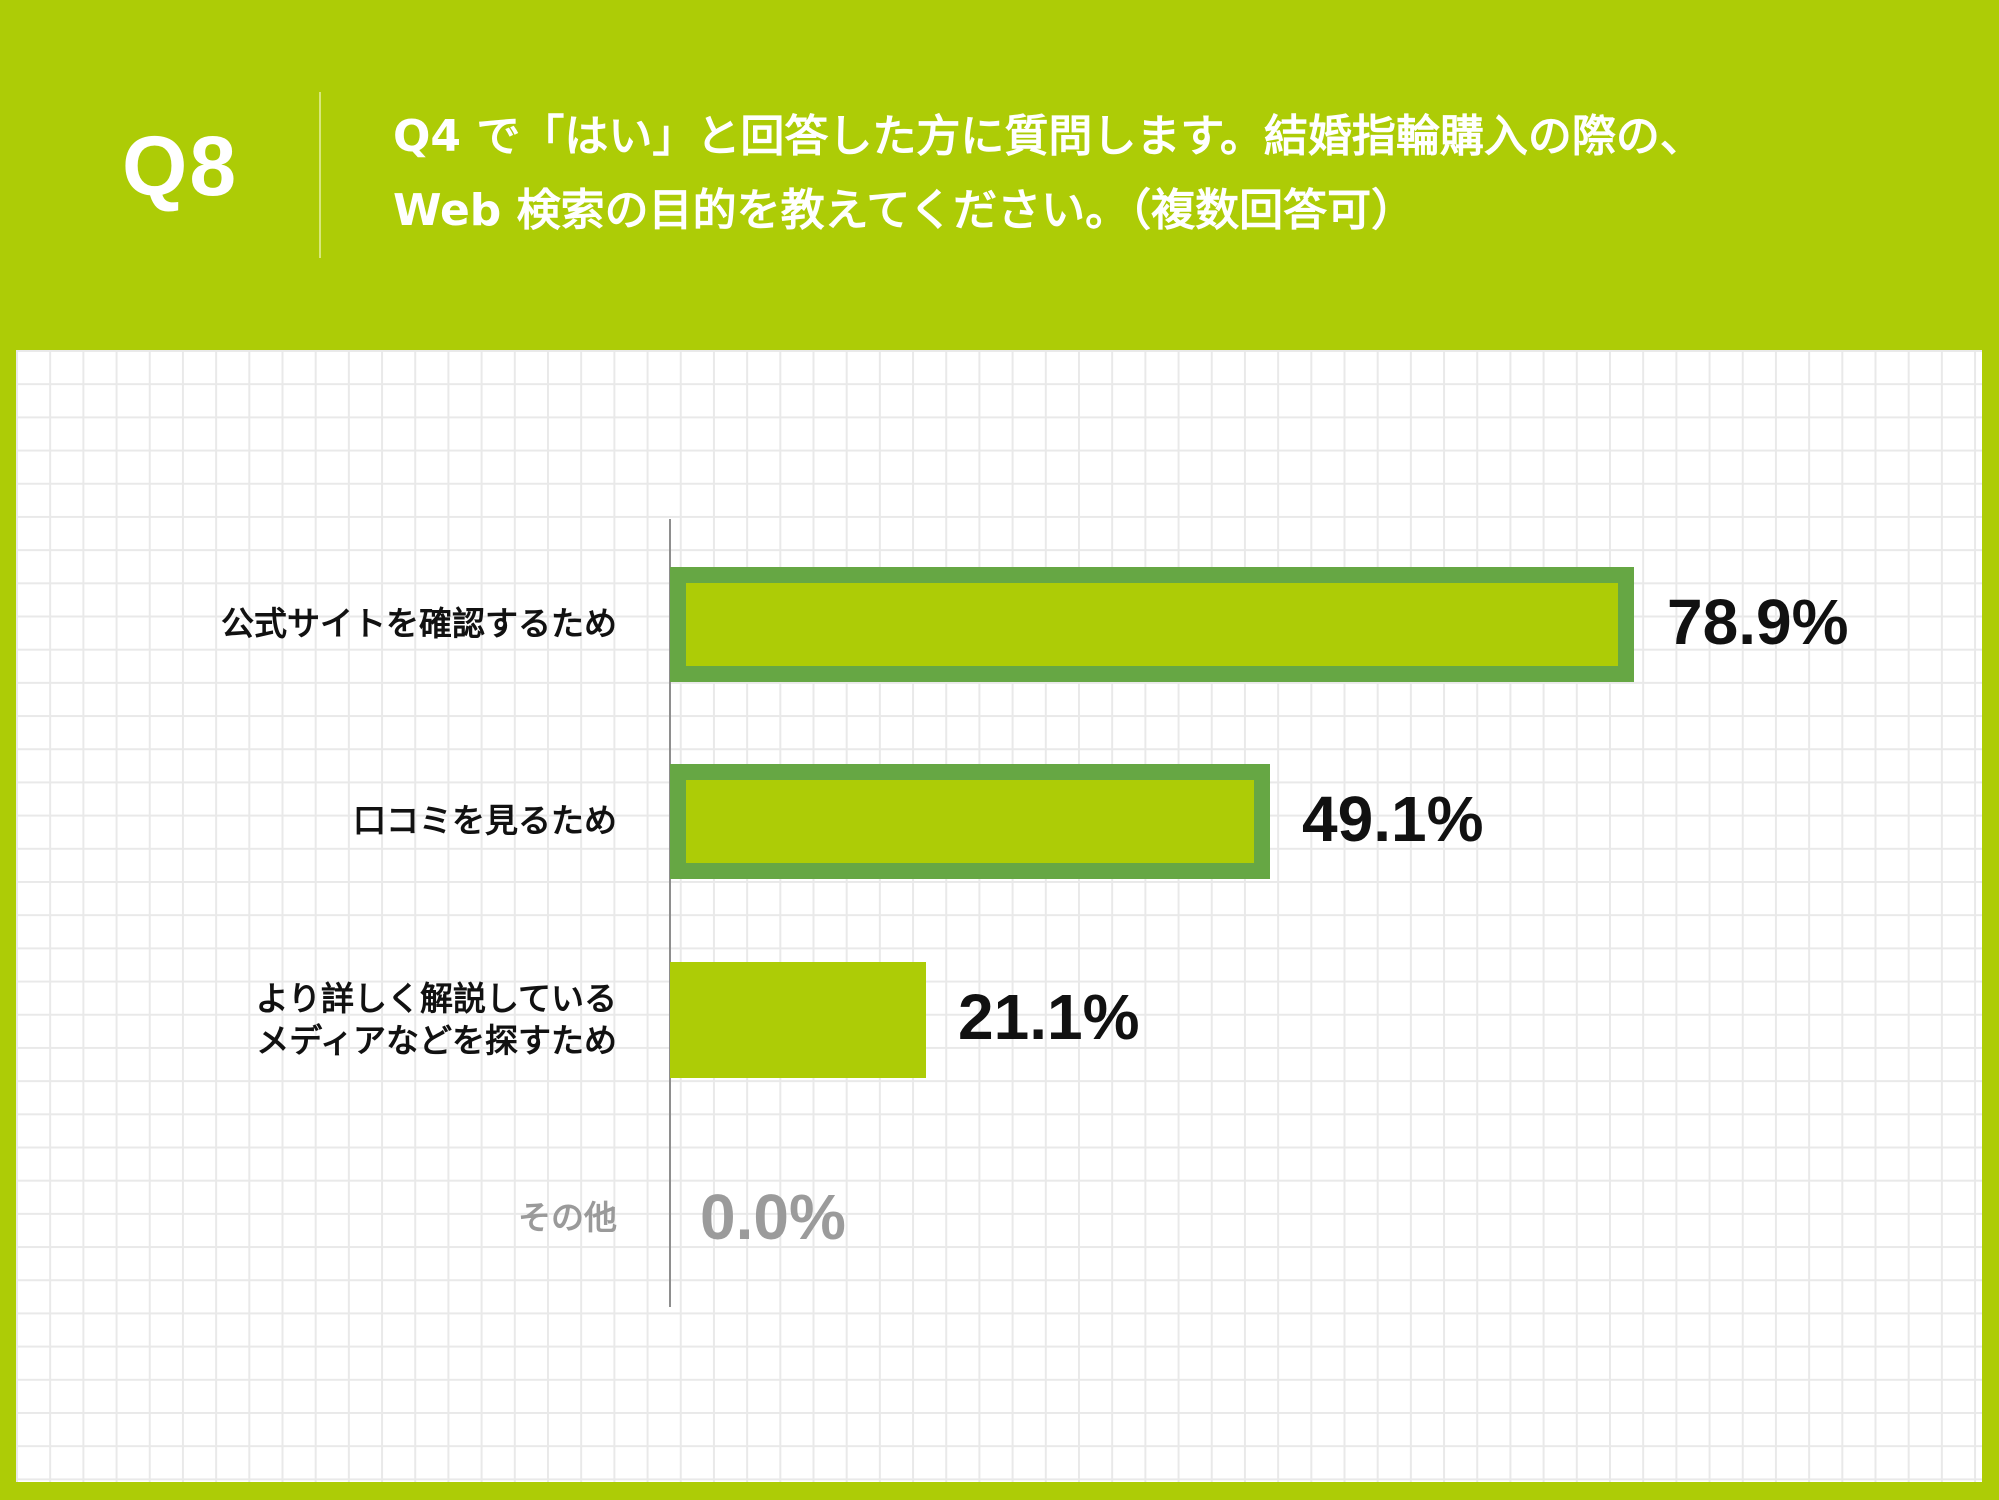 Image resolution: width=1999 pixels, height=1500 pixels. Describe the element at coordinates (1049, 1017) in the screenshot. I see `value-label-media: 21.1%` at that location.